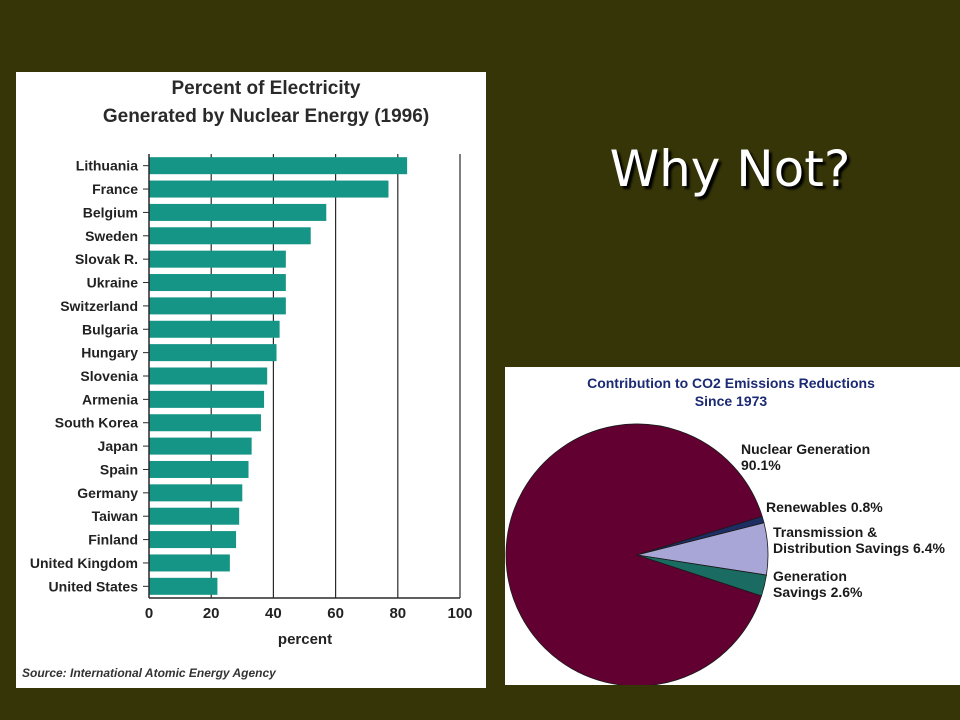  I want to click on category-label: Spain, so click(119, 469).